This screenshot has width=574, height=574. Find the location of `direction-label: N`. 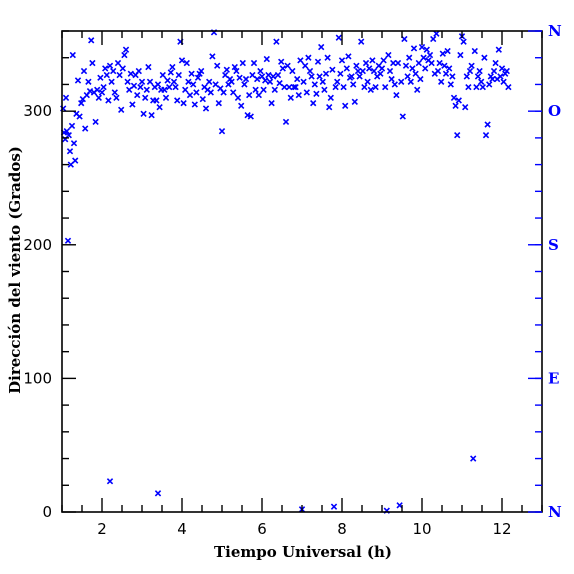

direction-label: N is located at coordinates (555, 31).